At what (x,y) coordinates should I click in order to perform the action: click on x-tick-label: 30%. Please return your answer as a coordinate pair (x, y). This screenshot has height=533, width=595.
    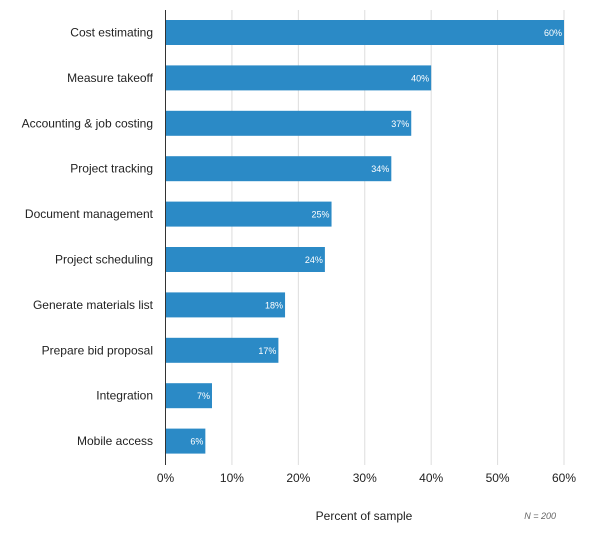
    Looking at the image, I should click on (365, 478).